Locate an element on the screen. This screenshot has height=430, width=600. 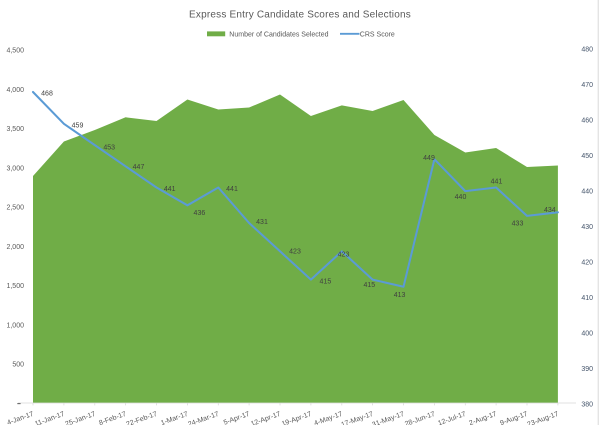
svg-text: CRS Score is located at coordinates (377, 34).